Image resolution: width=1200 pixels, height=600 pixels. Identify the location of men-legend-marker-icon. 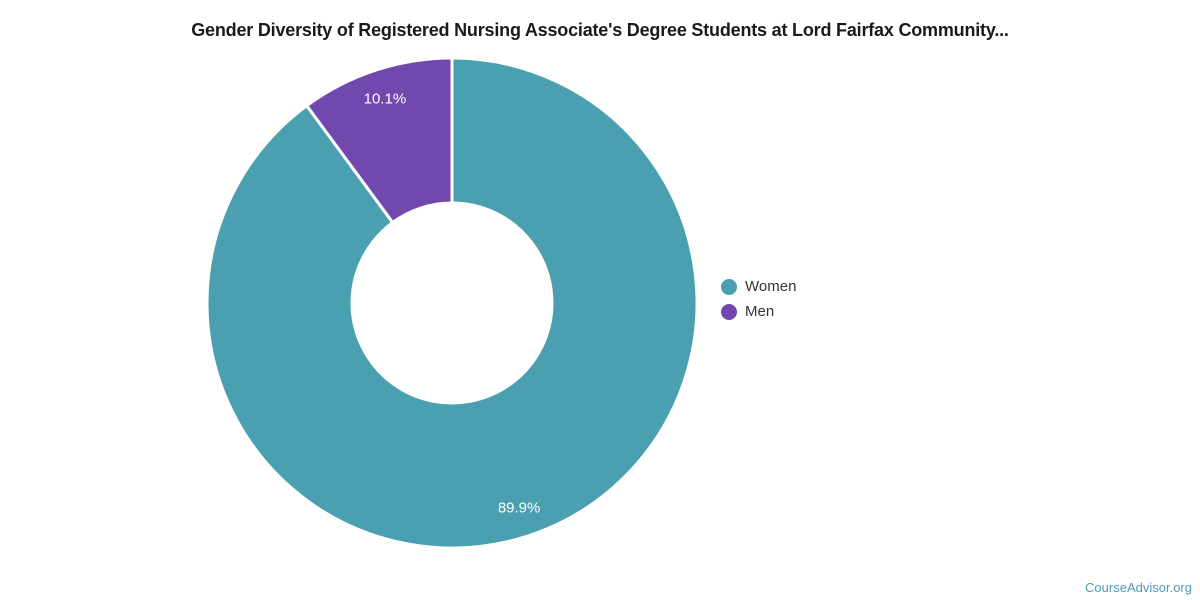
(729, 312).